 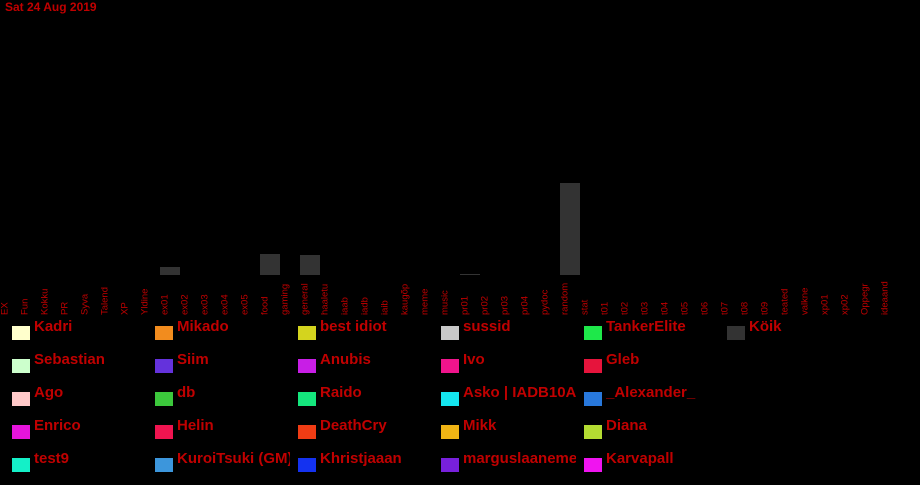 What do you see at coordinates (353, 326) in the screenshot?
I see `legend-label: best idiot` at bounding box center [353, 326].